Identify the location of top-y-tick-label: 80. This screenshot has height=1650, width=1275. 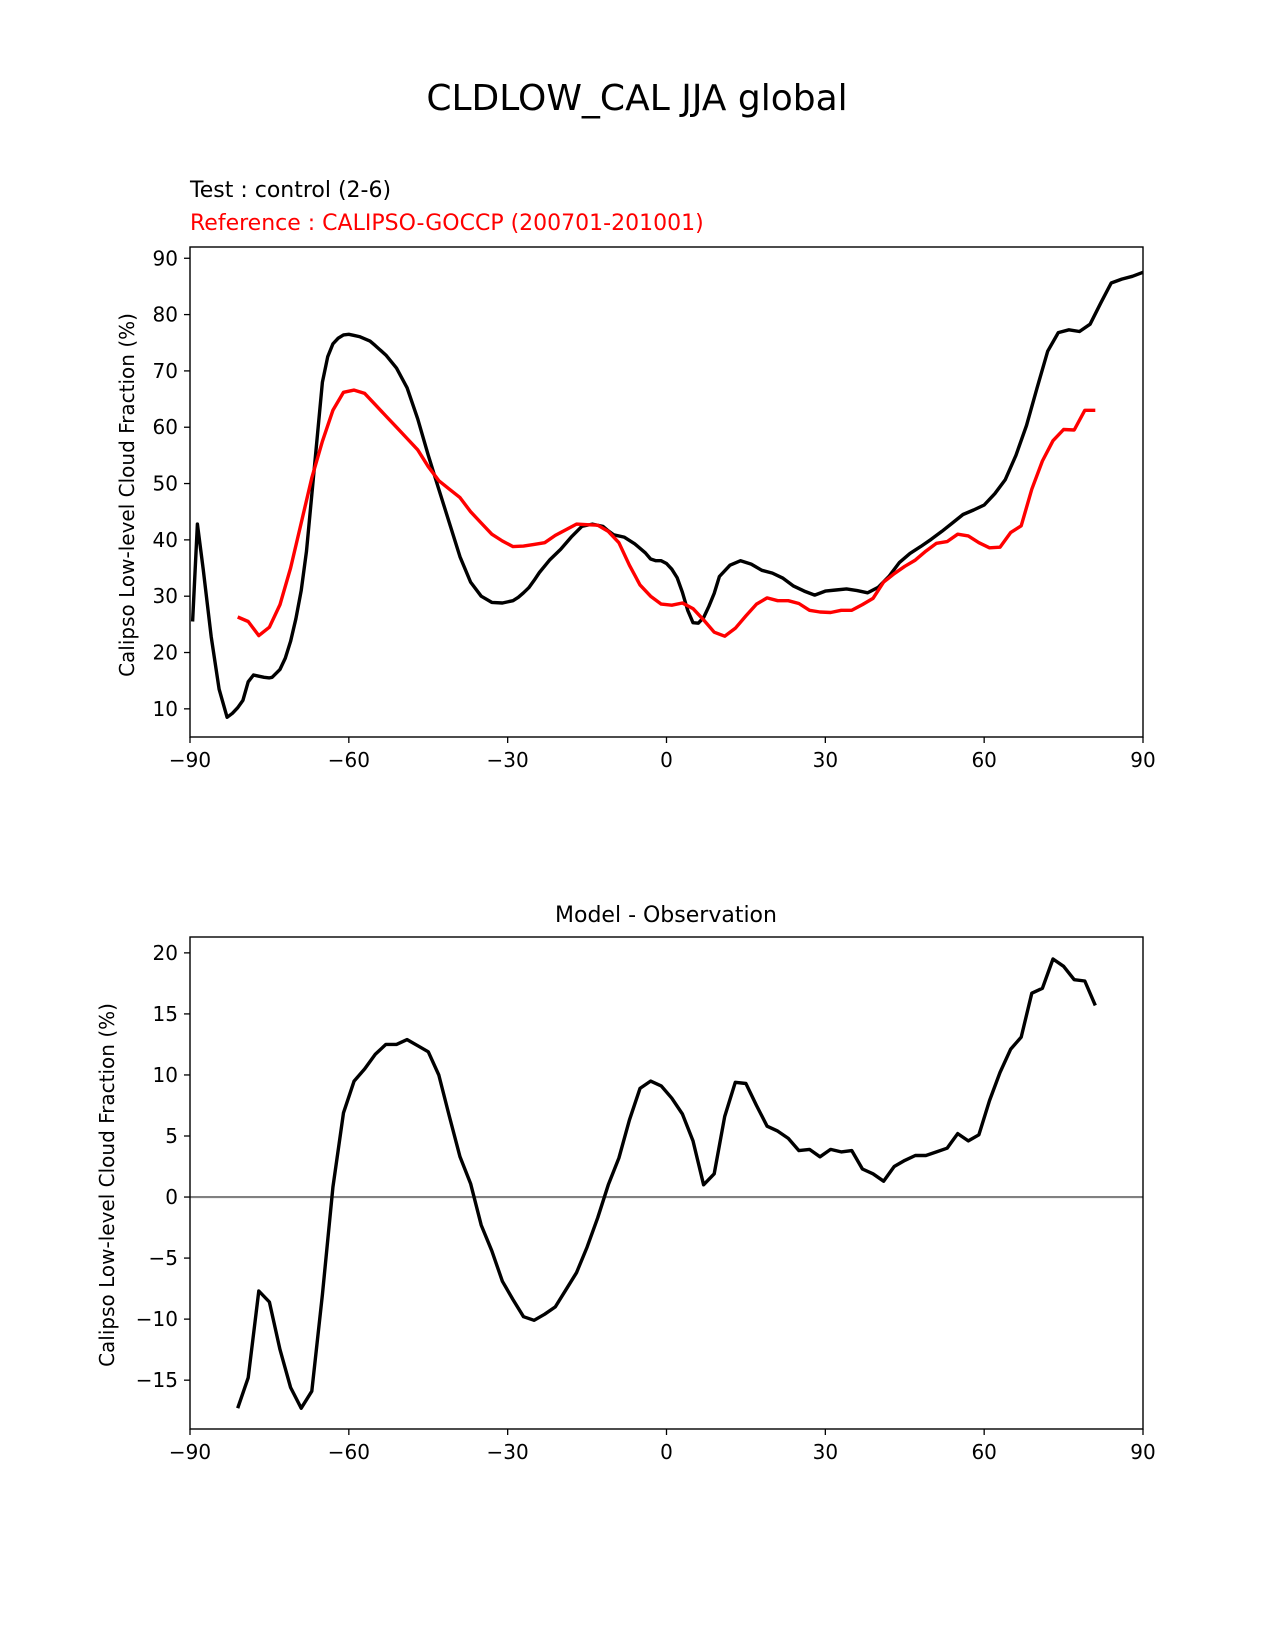
(165, 315).